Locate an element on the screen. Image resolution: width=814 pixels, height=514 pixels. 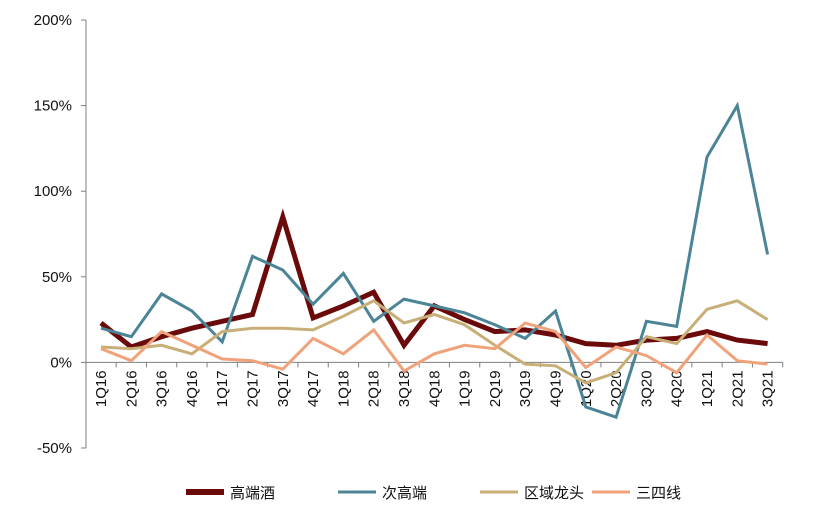
y-tick-label: 200% is located at coordinates (53, 20).